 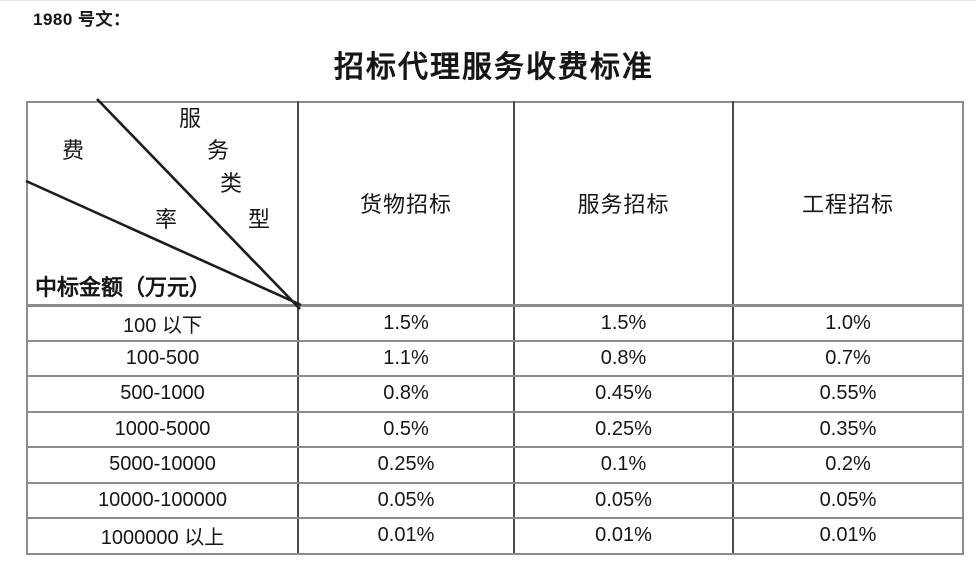 I want to click on table-row: 100-500 1.1% 0.8% 0.7%, so click(x=495, y=358).